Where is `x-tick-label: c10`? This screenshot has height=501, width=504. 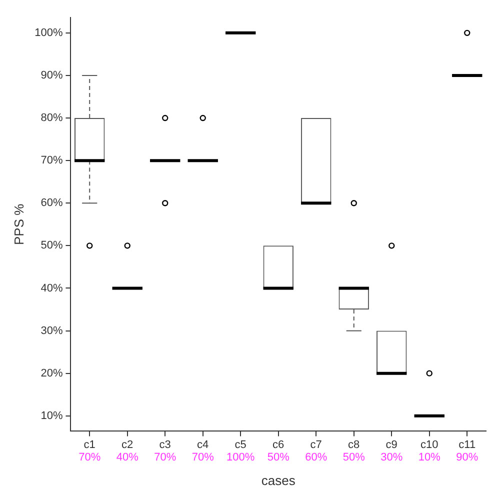
x-tick-label: c10 is located at coordinates (429, 444).